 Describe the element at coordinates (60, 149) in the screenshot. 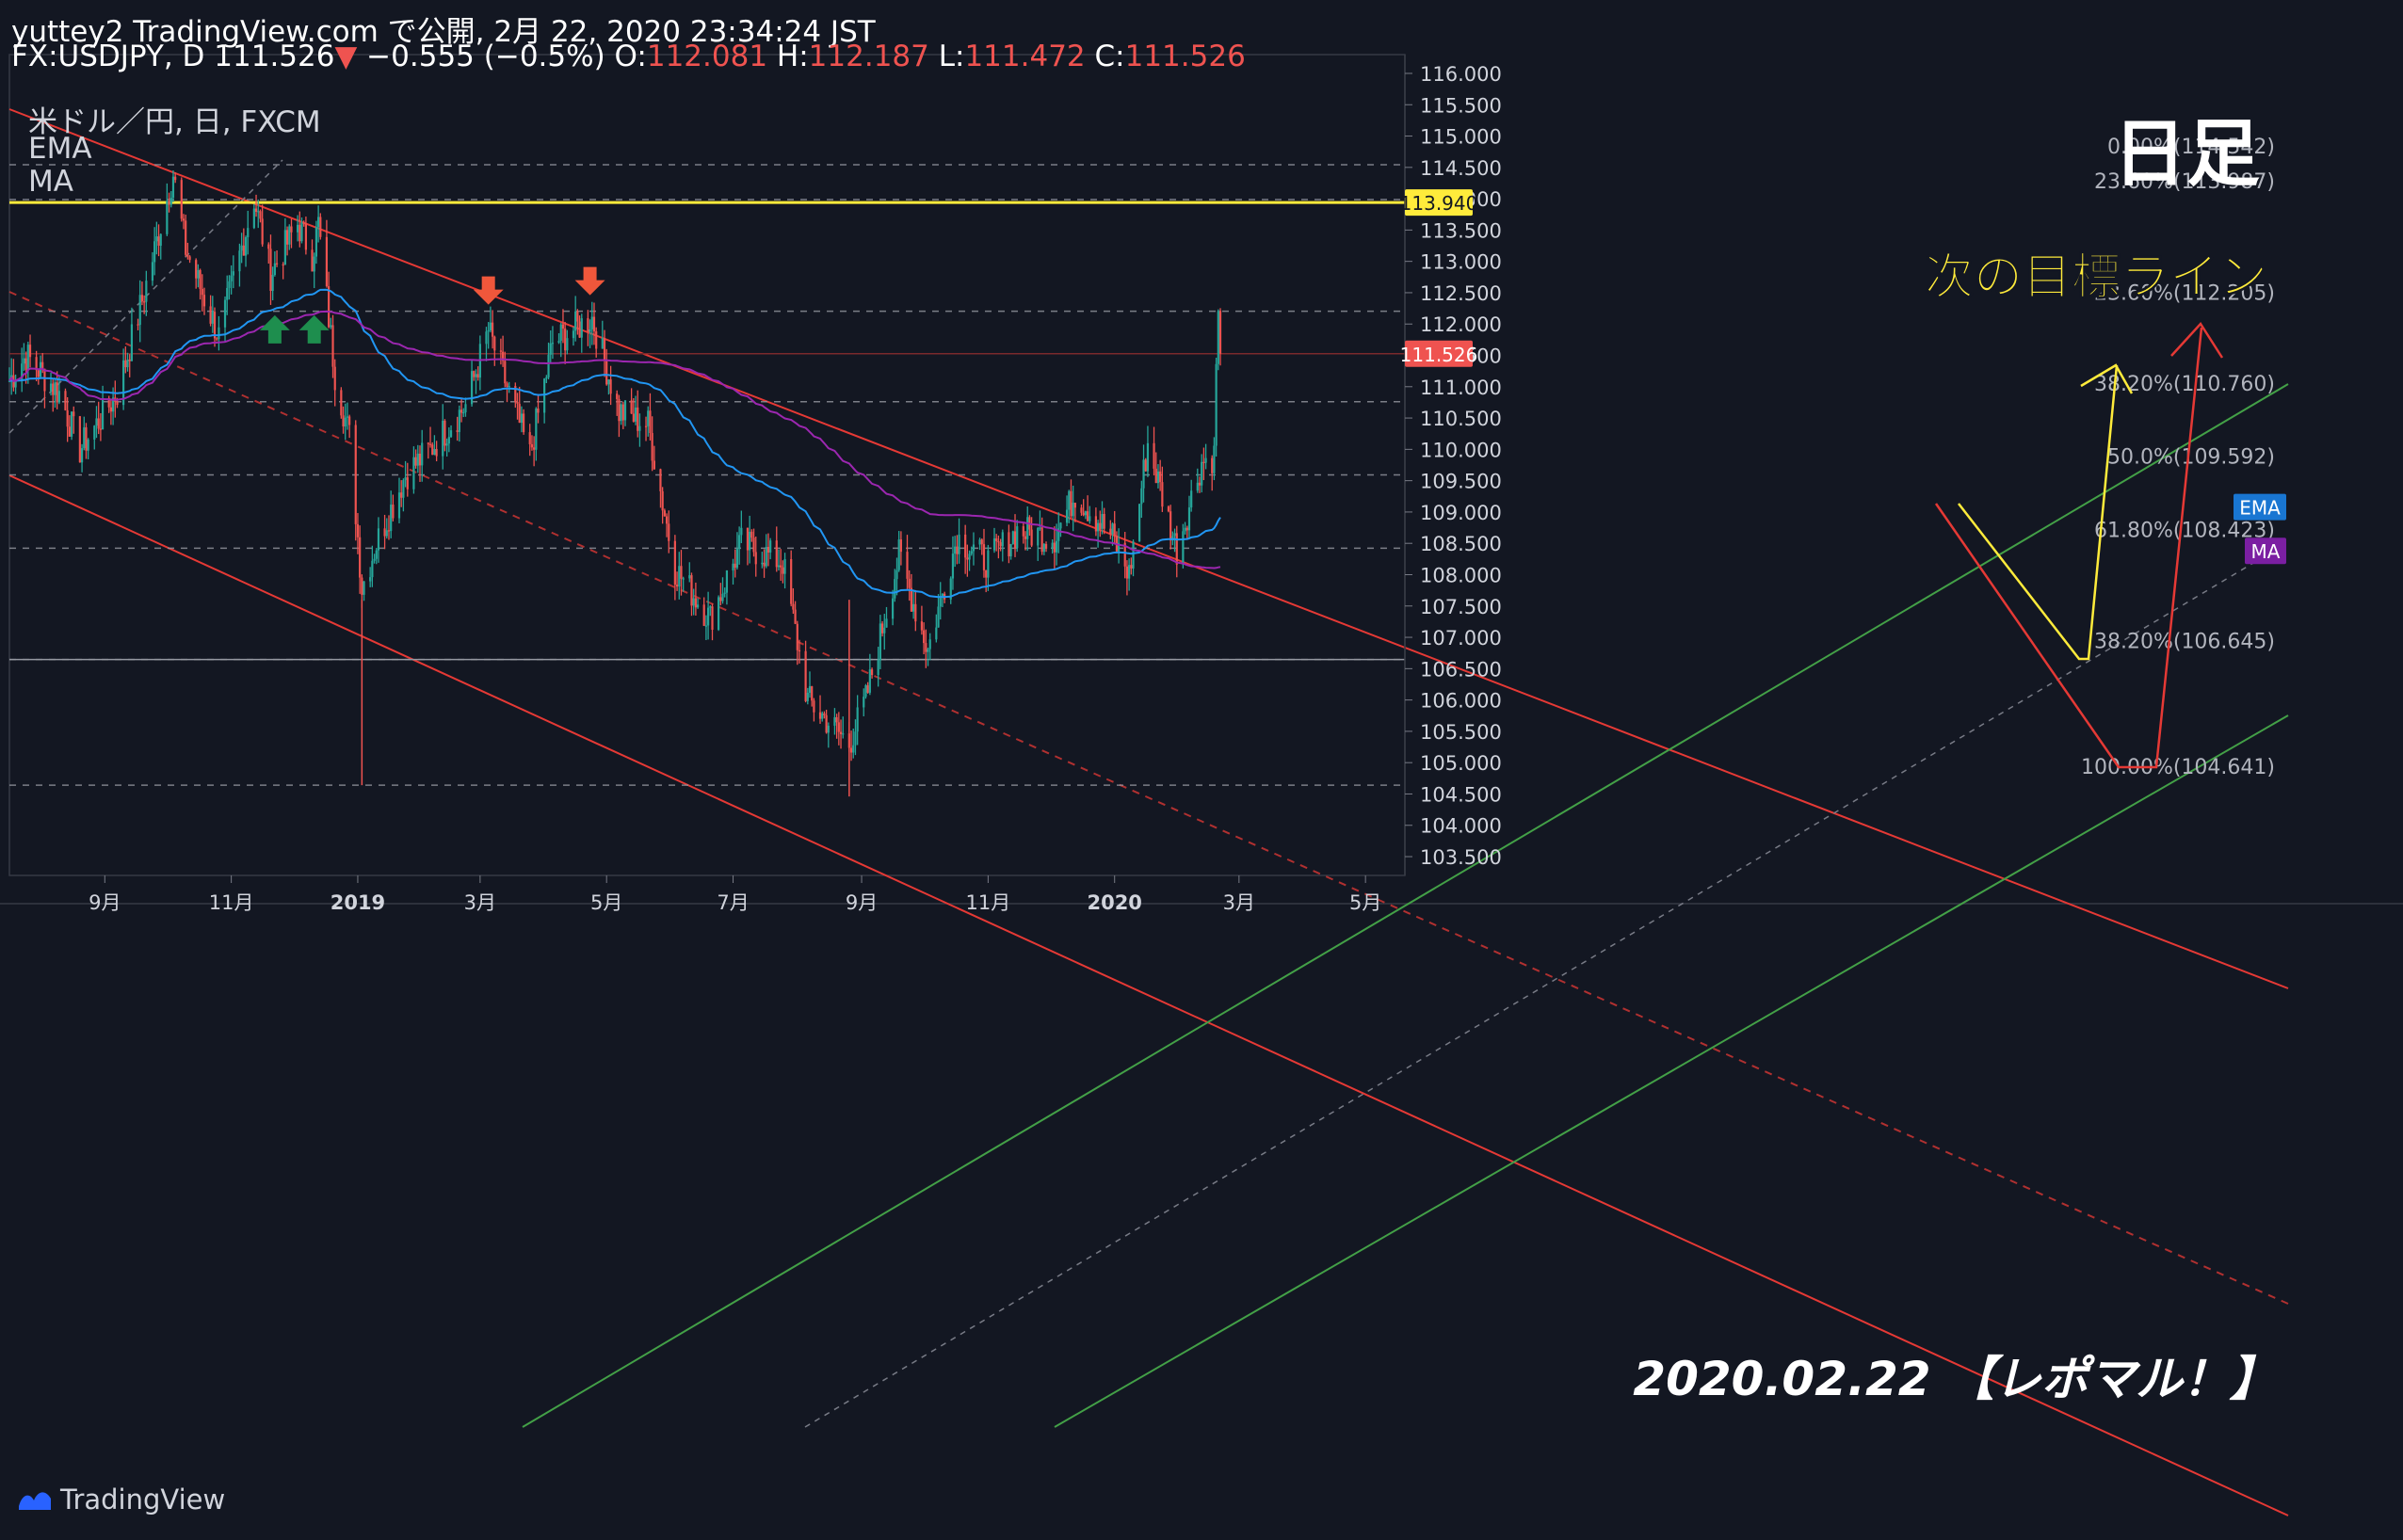

I see `legend-ema: EMA` at that location.